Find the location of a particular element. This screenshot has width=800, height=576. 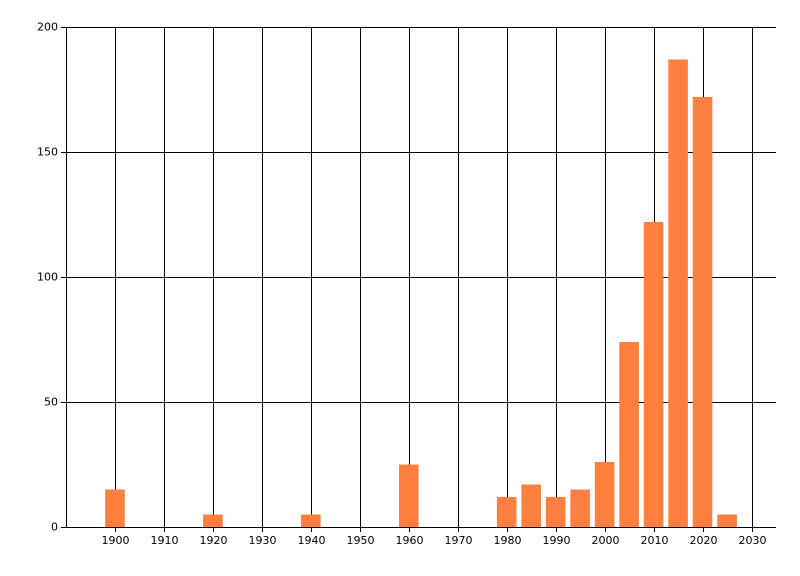

x-tick-label: 1910 is located at coordinates (165, 540).